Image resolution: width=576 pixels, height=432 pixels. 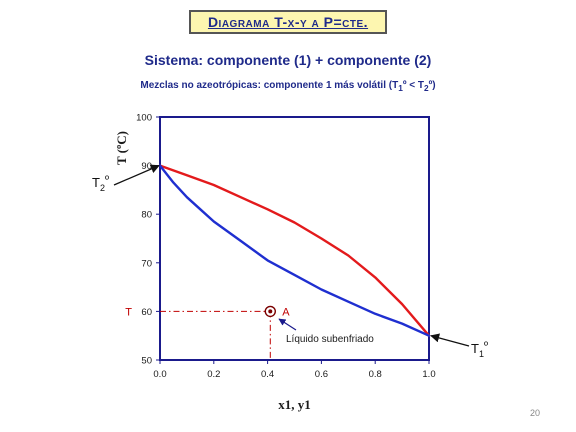 I want to click on t-marker: T, so click(x=128, y=312).